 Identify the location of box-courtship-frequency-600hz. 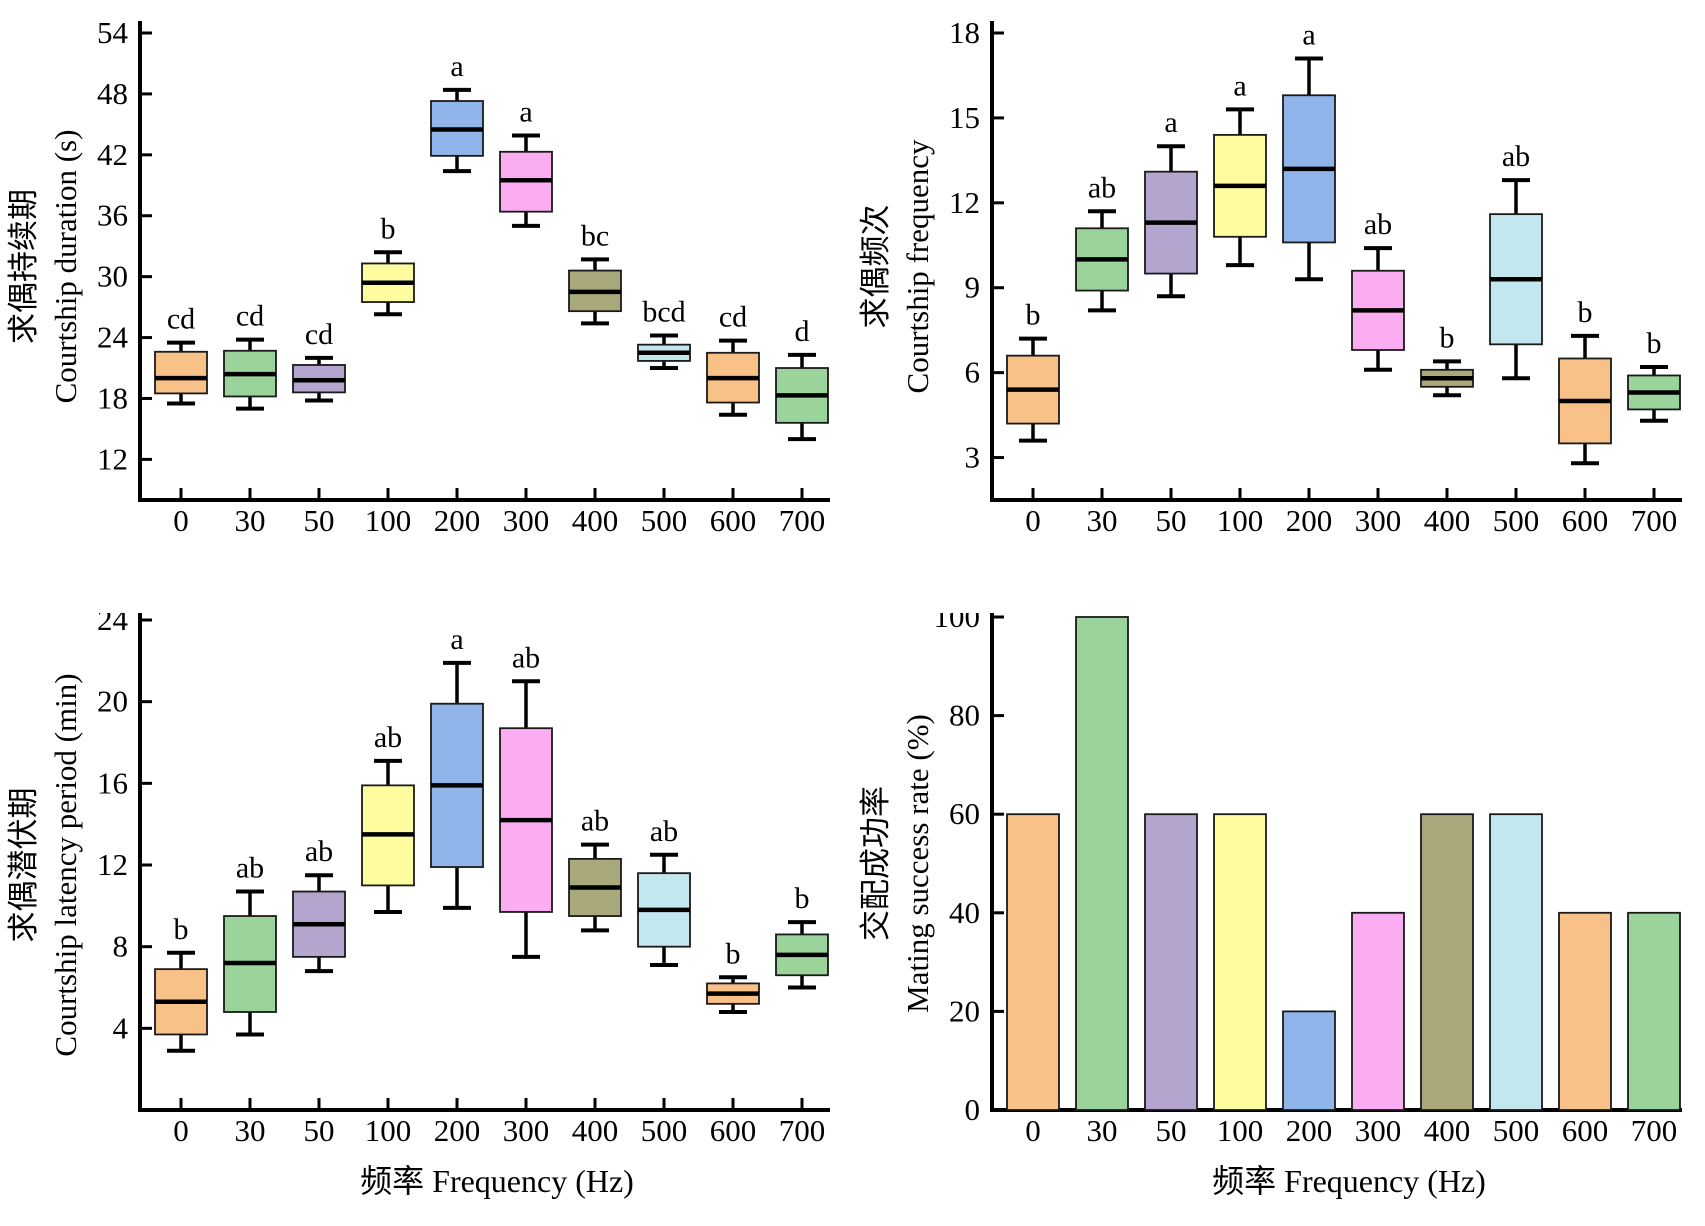
(1585, 399).